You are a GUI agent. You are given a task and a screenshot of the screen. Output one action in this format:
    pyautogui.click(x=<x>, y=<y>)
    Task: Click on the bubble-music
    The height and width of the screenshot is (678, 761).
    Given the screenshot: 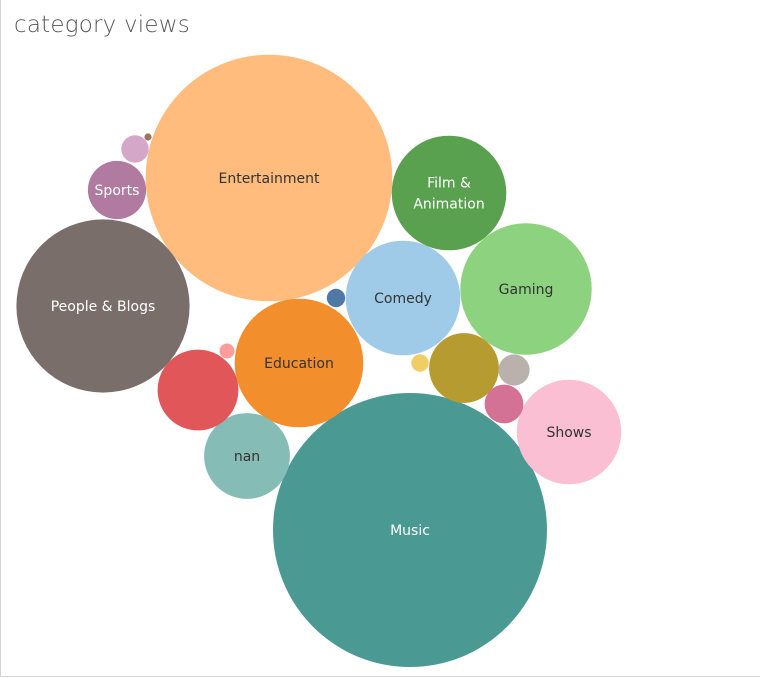 What is the action you would take?
    pyautogui.click(x=410, y=530)
    